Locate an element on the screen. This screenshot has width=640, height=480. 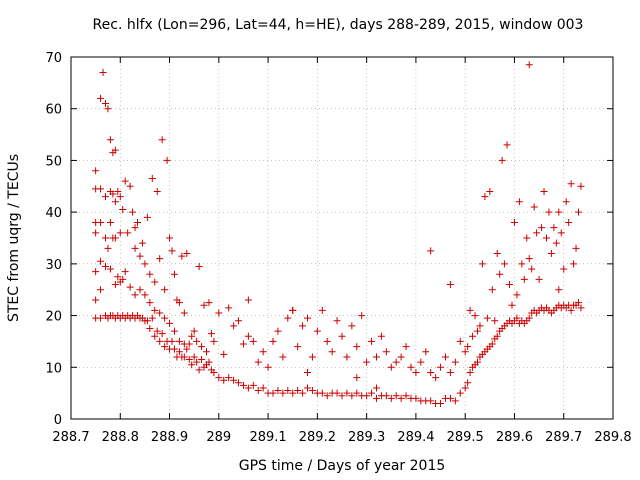
x-axis-label: GPS time / Days of year 2015 is located at coordinates (342, 466).